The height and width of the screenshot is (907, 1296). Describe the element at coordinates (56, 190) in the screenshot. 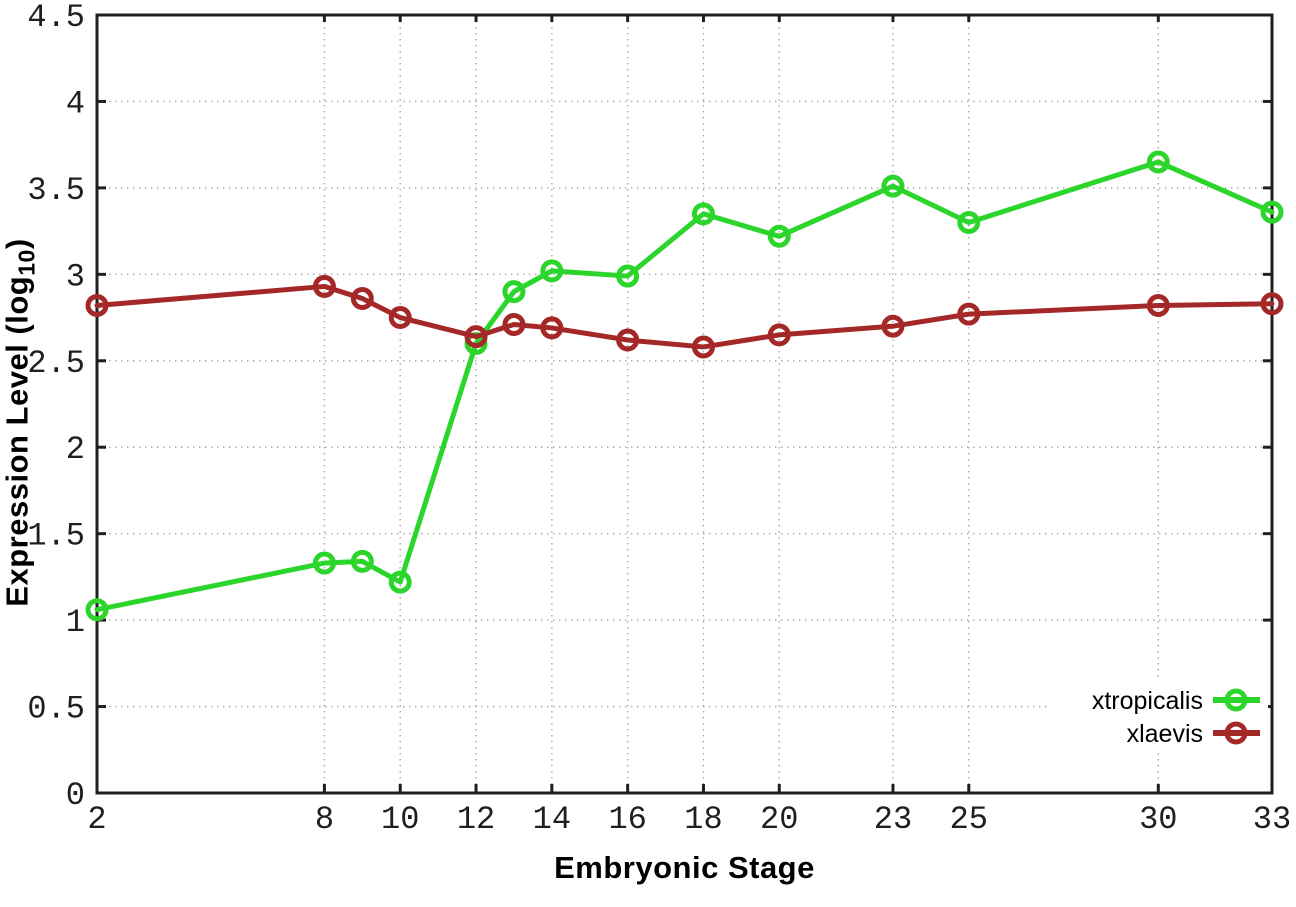

I see `y-tick-label: 3.5` at that location.